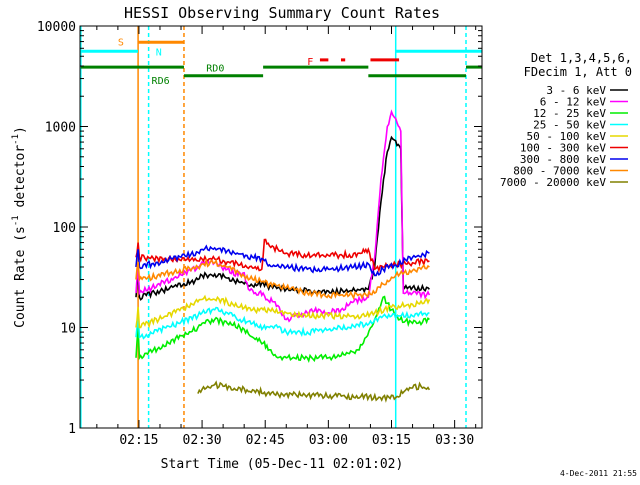 The width and height of the screenshot is (640, 485). Describe the element at coordinates (328, 440) in the screenshot. I see `x-tick-label: 03:00` at that location.